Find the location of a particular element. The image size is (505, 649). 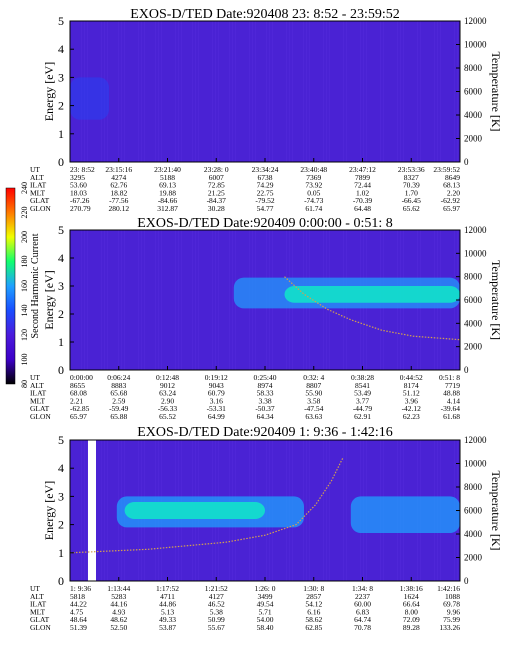

y-tick-label: 2 is located at coordinates (61, 106).